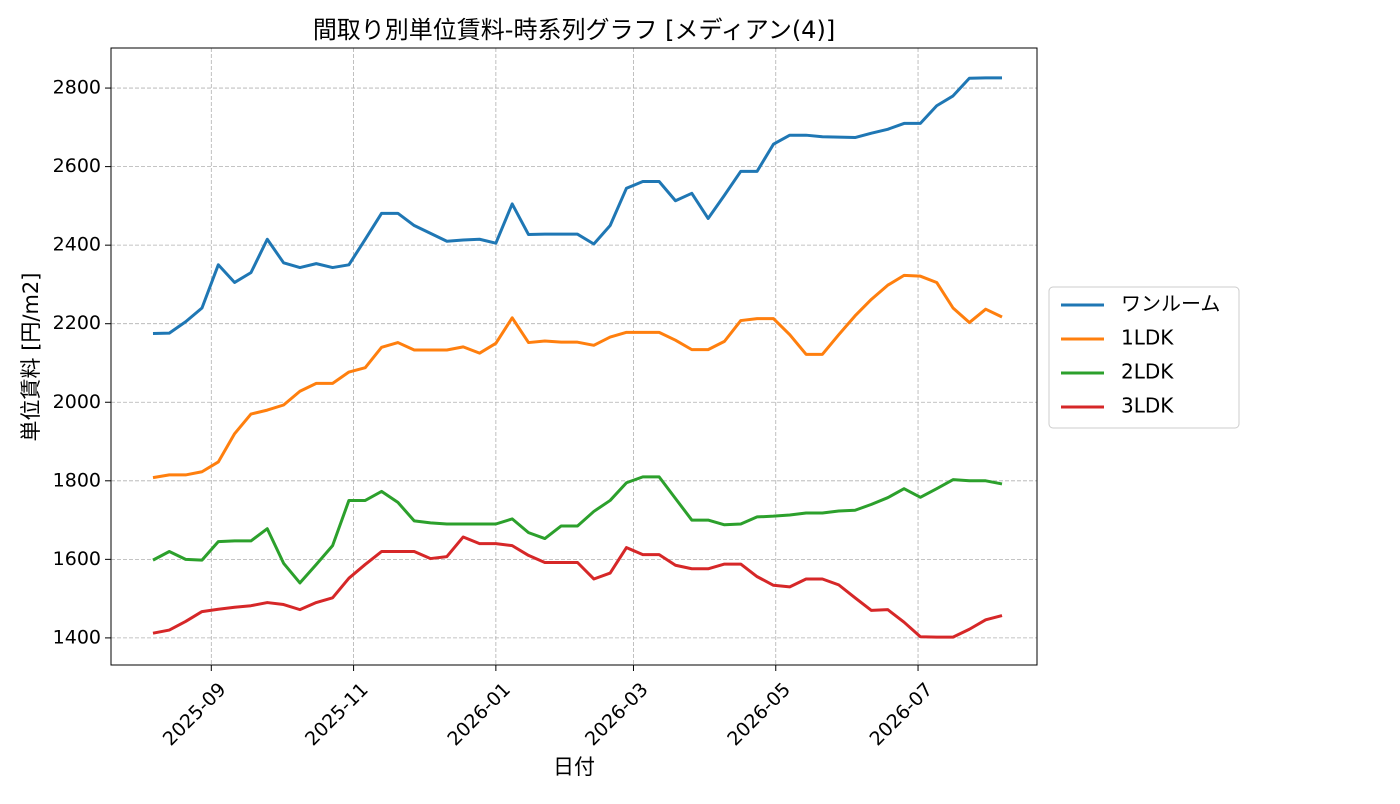 The width and height of the screenshot is (1400, 804). I want to click on y-tick-label: 1600, so click(77, 559).